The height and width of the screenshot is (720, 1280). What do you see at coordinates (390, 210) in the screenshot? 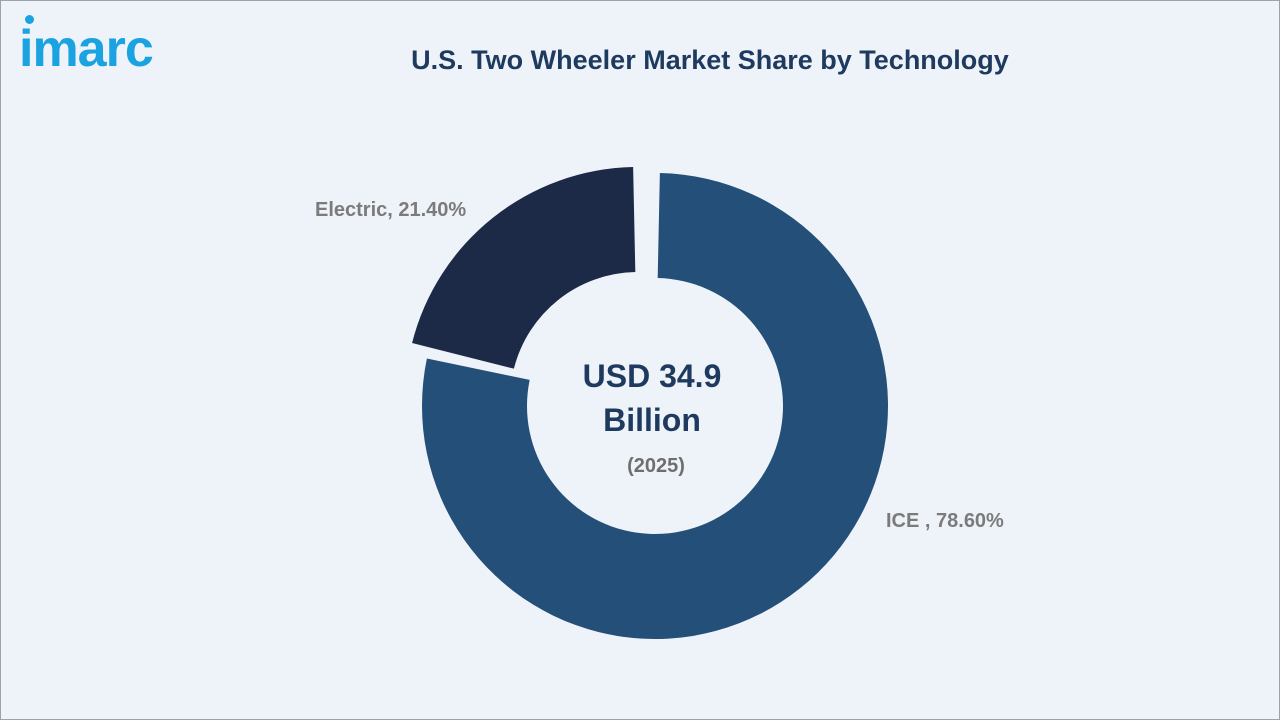
I see `data-label-electric: Electric, 21.40%` at bounding box center [390, 210].